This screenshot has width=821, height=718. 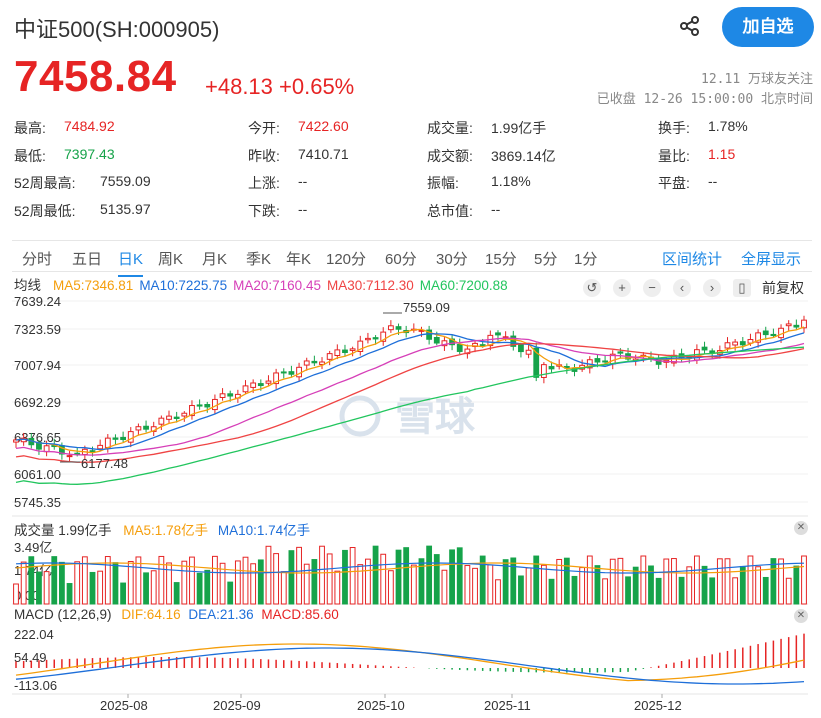 What do you see at coordinates (801, 616) in the screenshot?
I see `close-macd-icon: ✕` at bounding box center [801, 616].